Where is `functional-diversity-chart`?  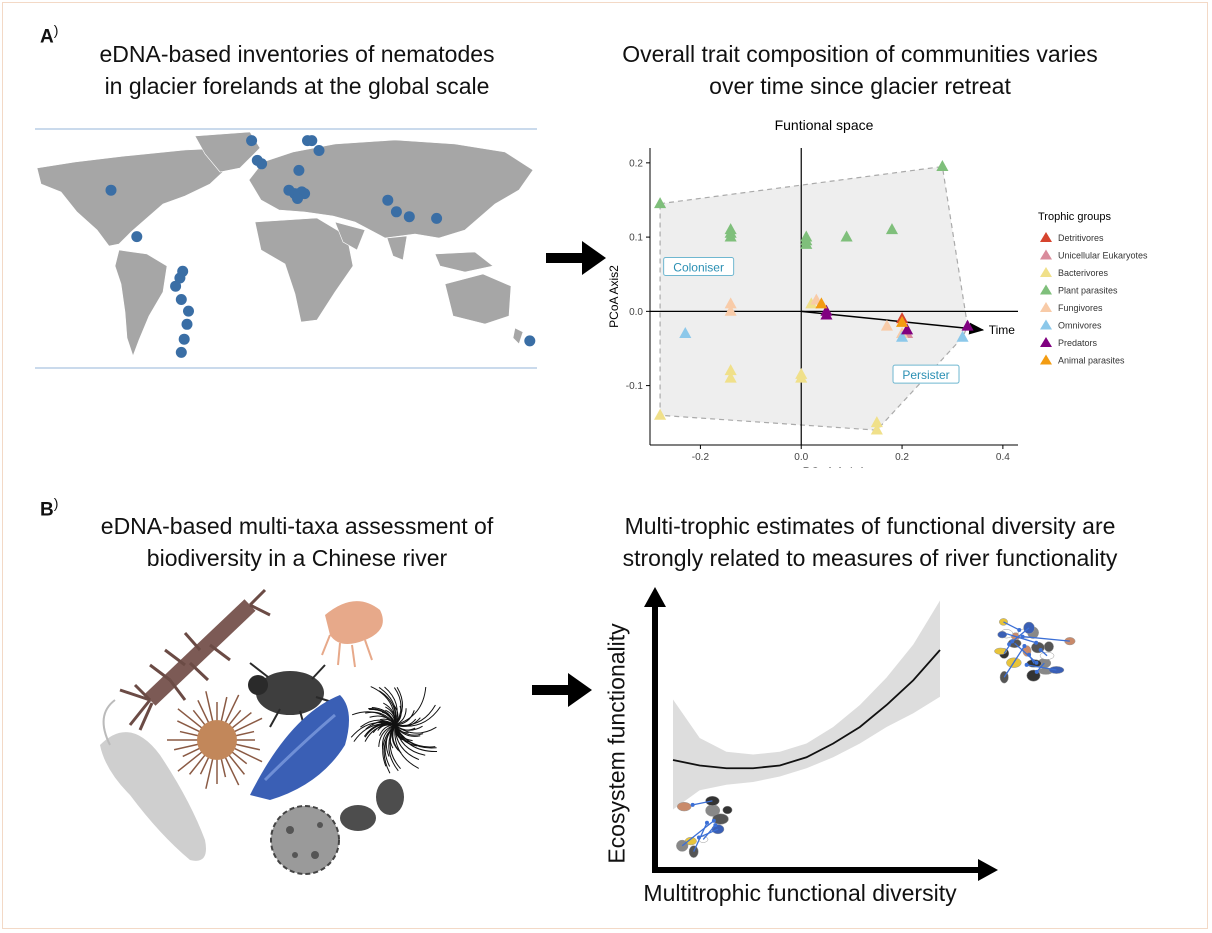
functional-diversity-chart is located at coordinates (860, 734).